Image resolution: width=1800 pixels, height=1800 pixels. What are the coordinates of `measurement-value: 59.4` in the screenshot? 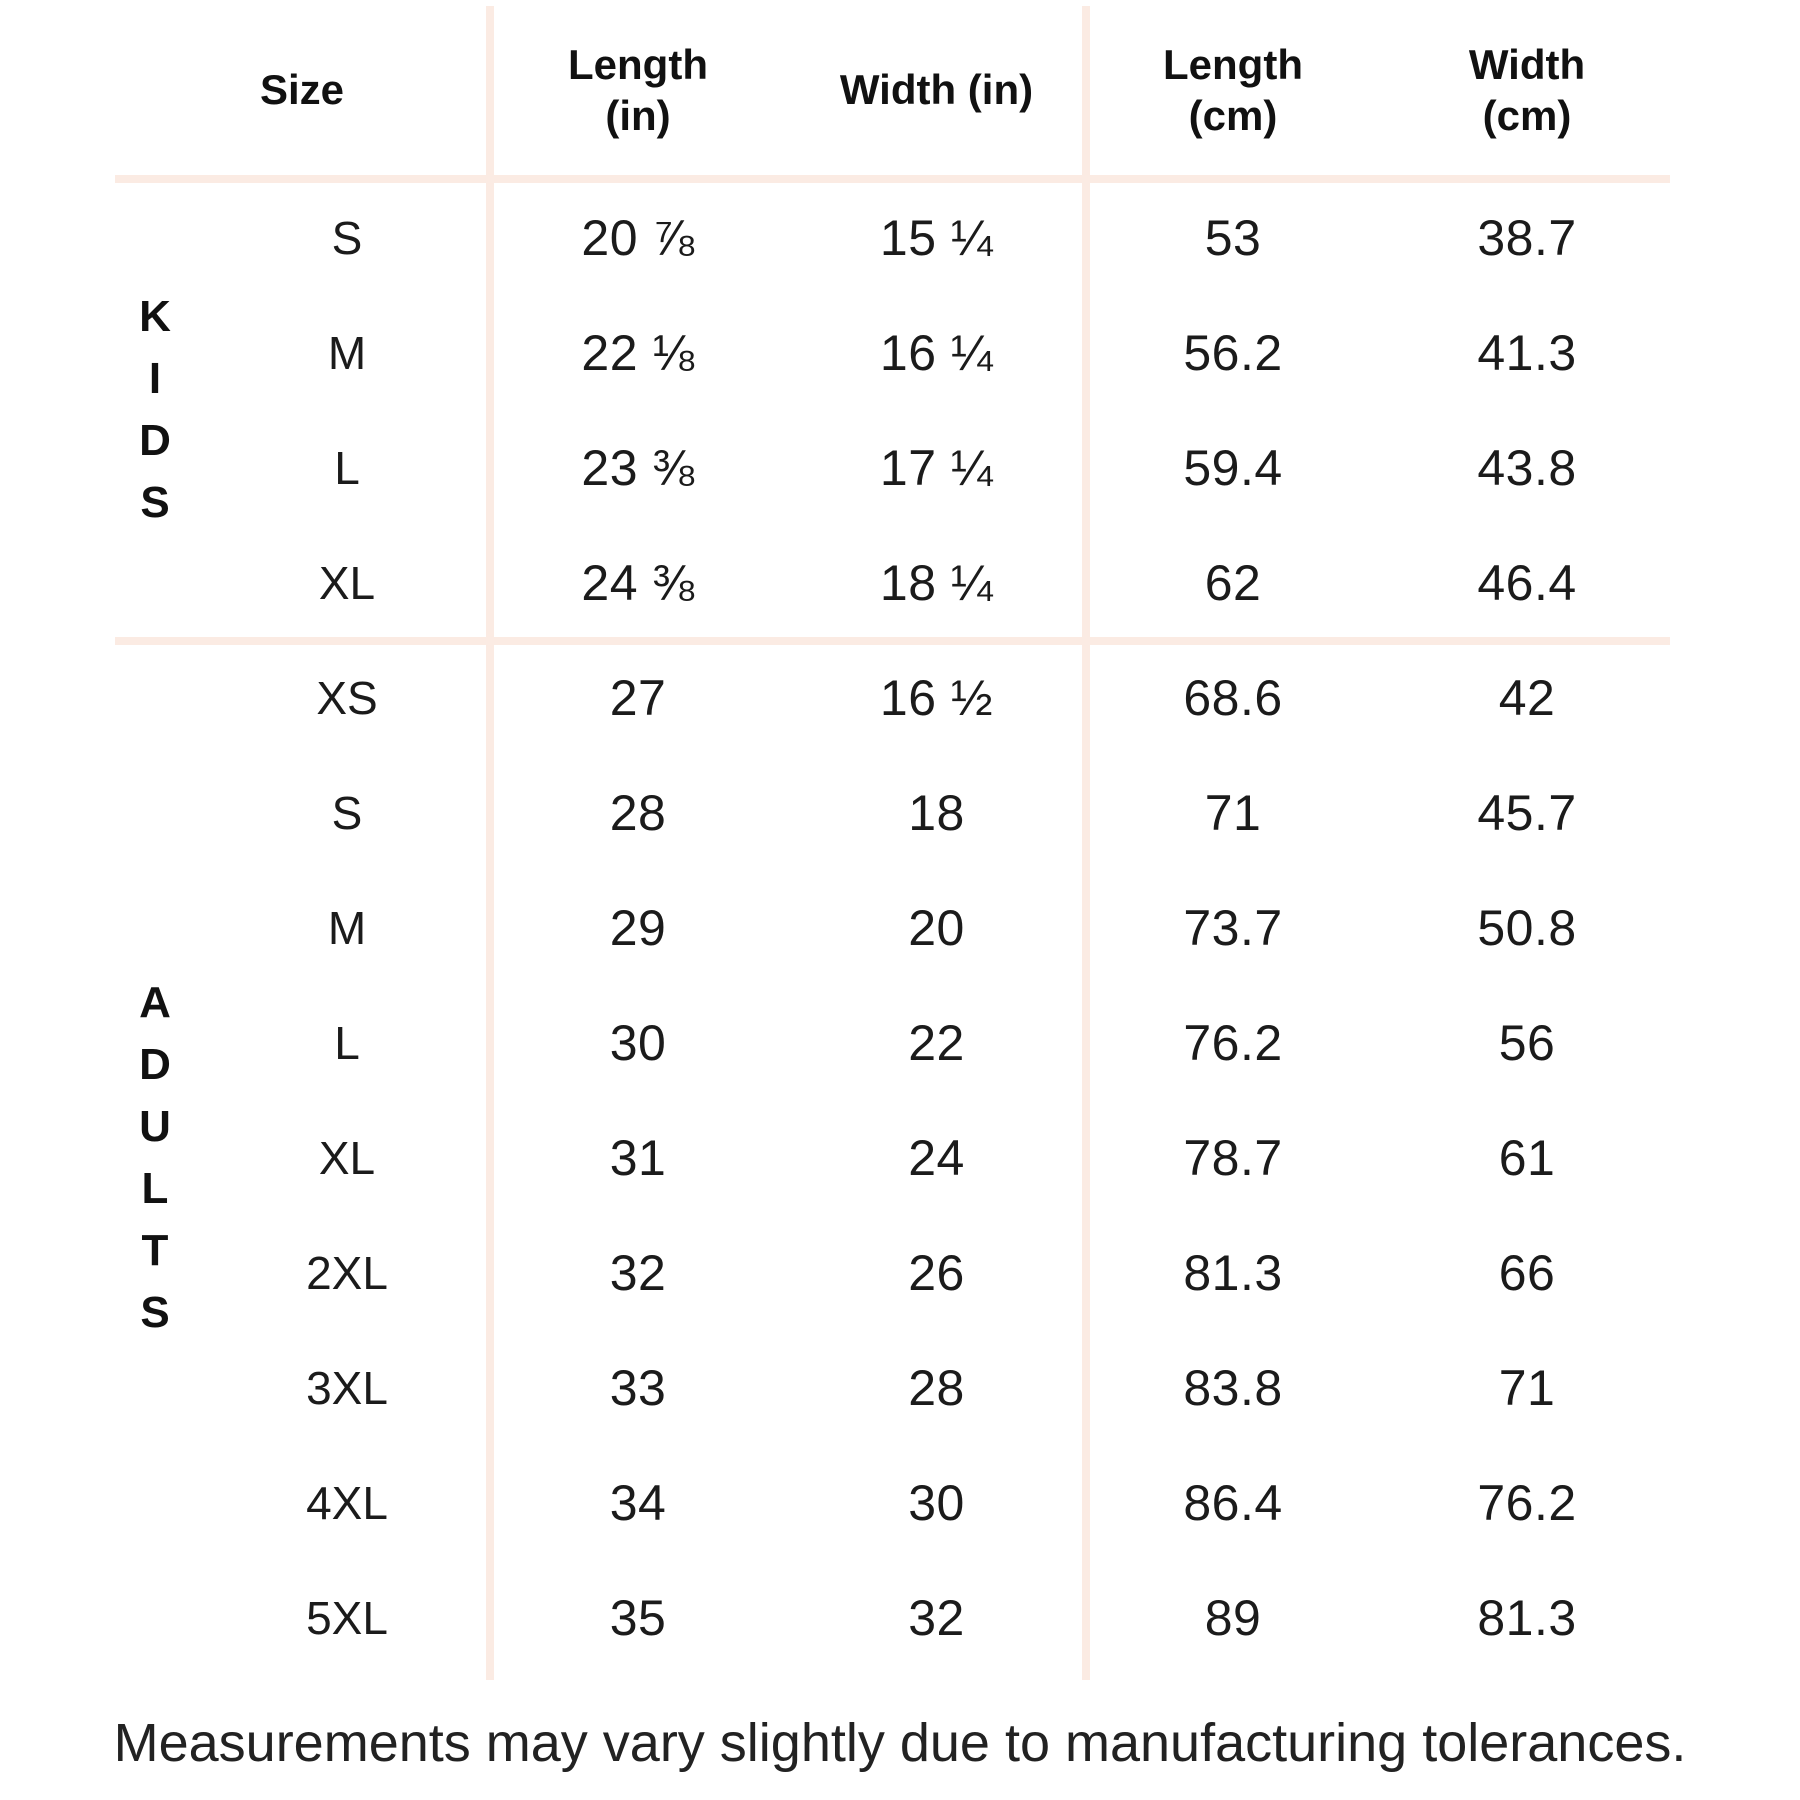 It's located at (1233, 467).